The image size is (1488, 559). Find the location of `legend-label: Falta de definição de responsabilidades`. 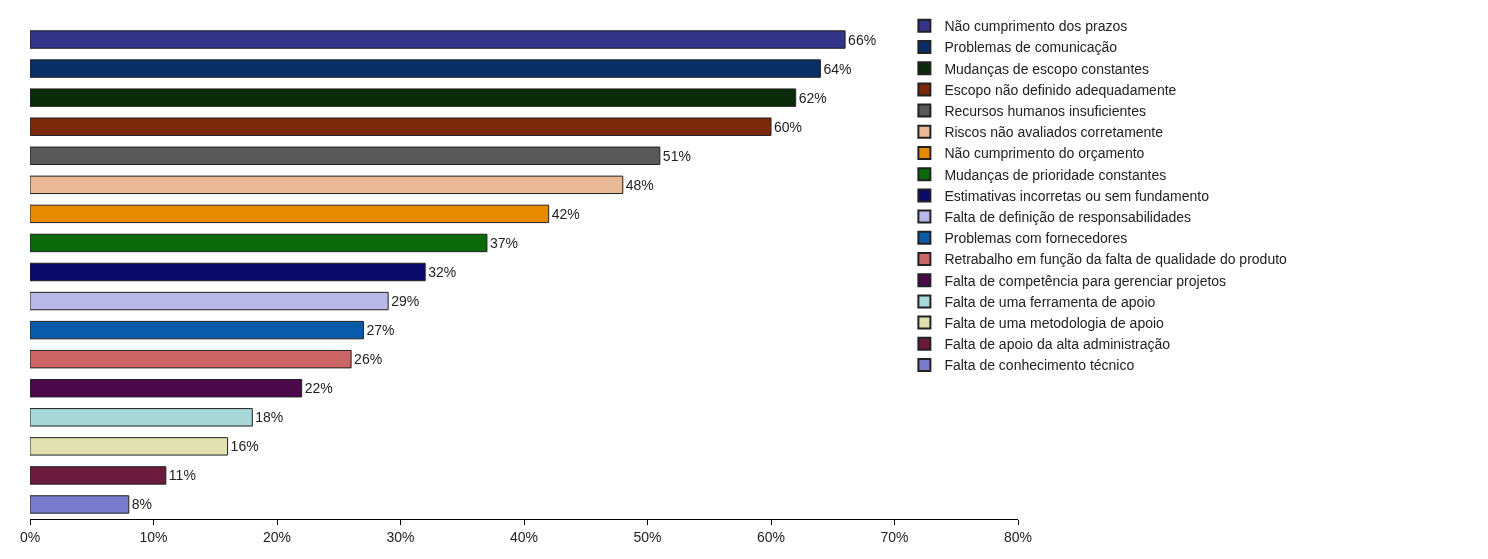

legend-label: Falta de definição de responsabilidades is located at coordinates (1068, 217).